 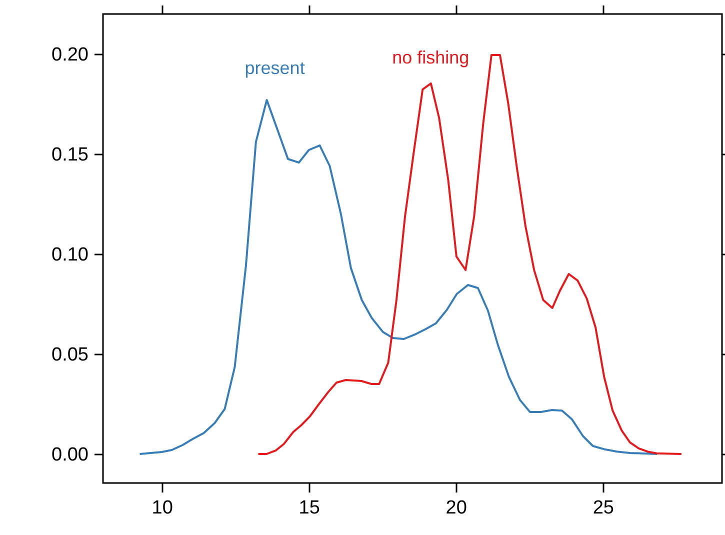 I want to click on series-label: present, so click(x=274, y=68).